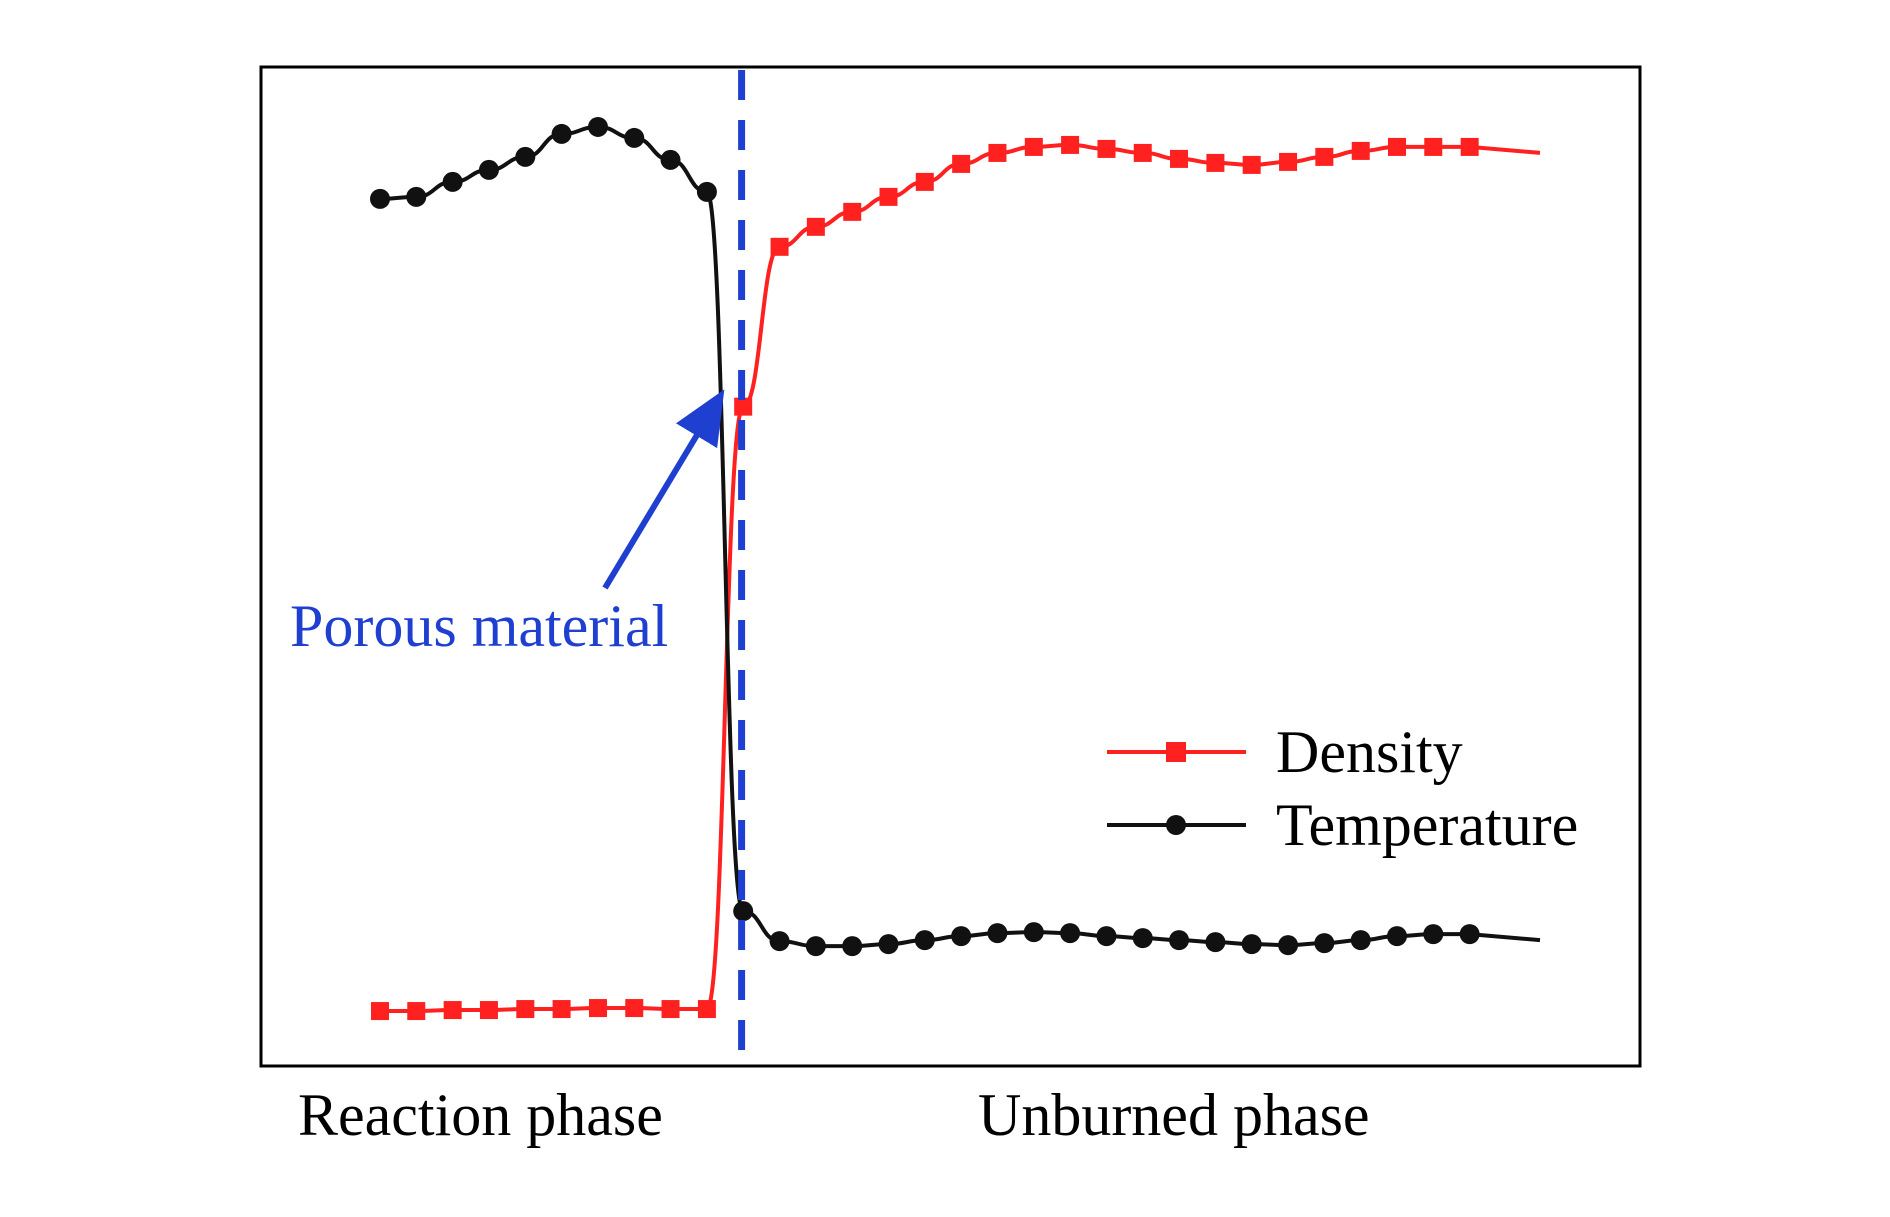  Describe the element at coordinates (1427, 825) in the screenshot. I see `legend-label-temperature: Temperature` at that location.